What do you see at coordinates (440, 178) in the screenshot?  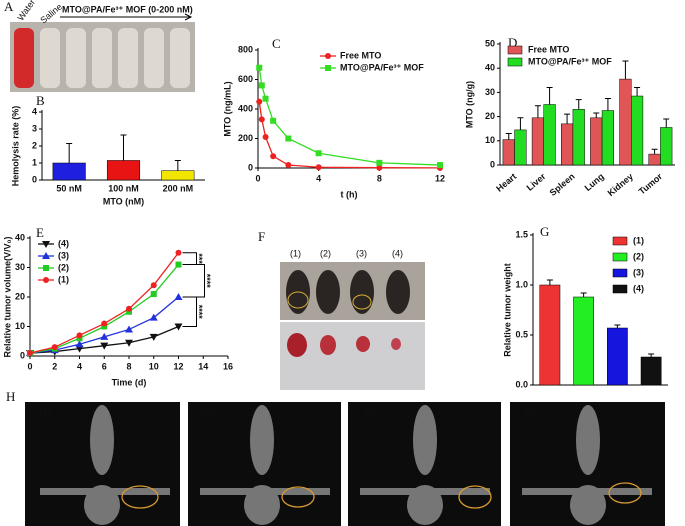 I see `x-tick-label: 12` at bounding box center [440, 178].